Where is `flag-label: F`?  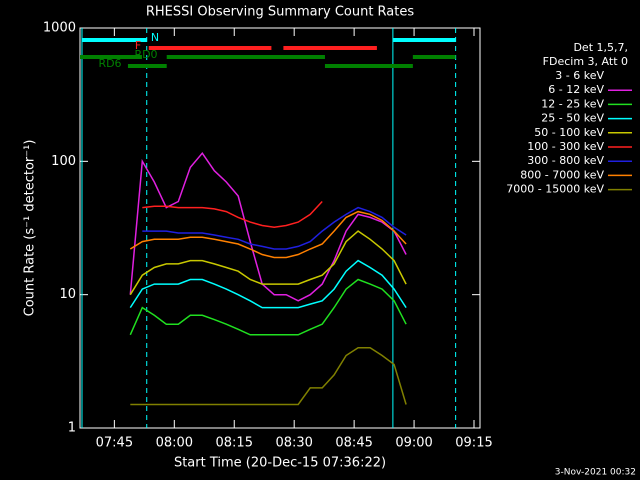 flag-label: F is located at coordinates (138, 45).